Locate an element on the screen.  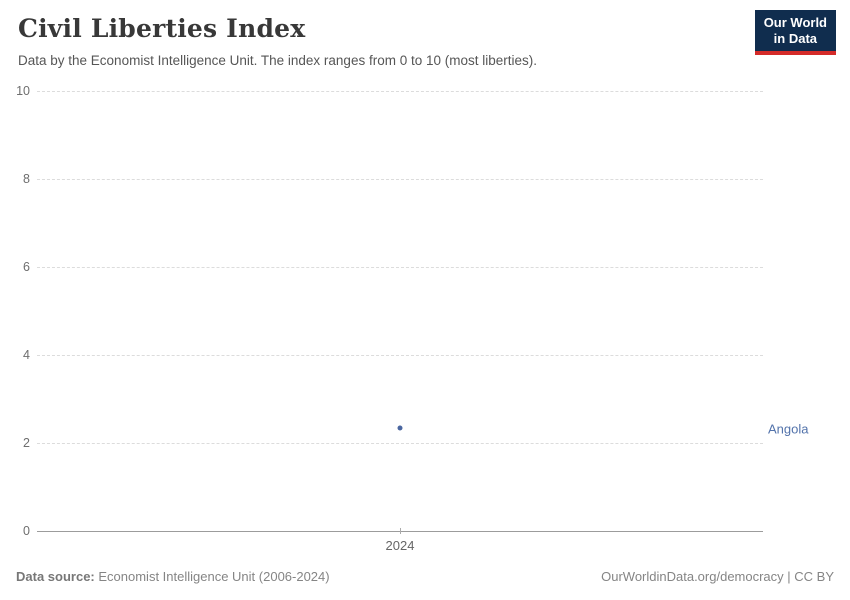
x-tick-label: 2024 is located at coordinates (400, 545).